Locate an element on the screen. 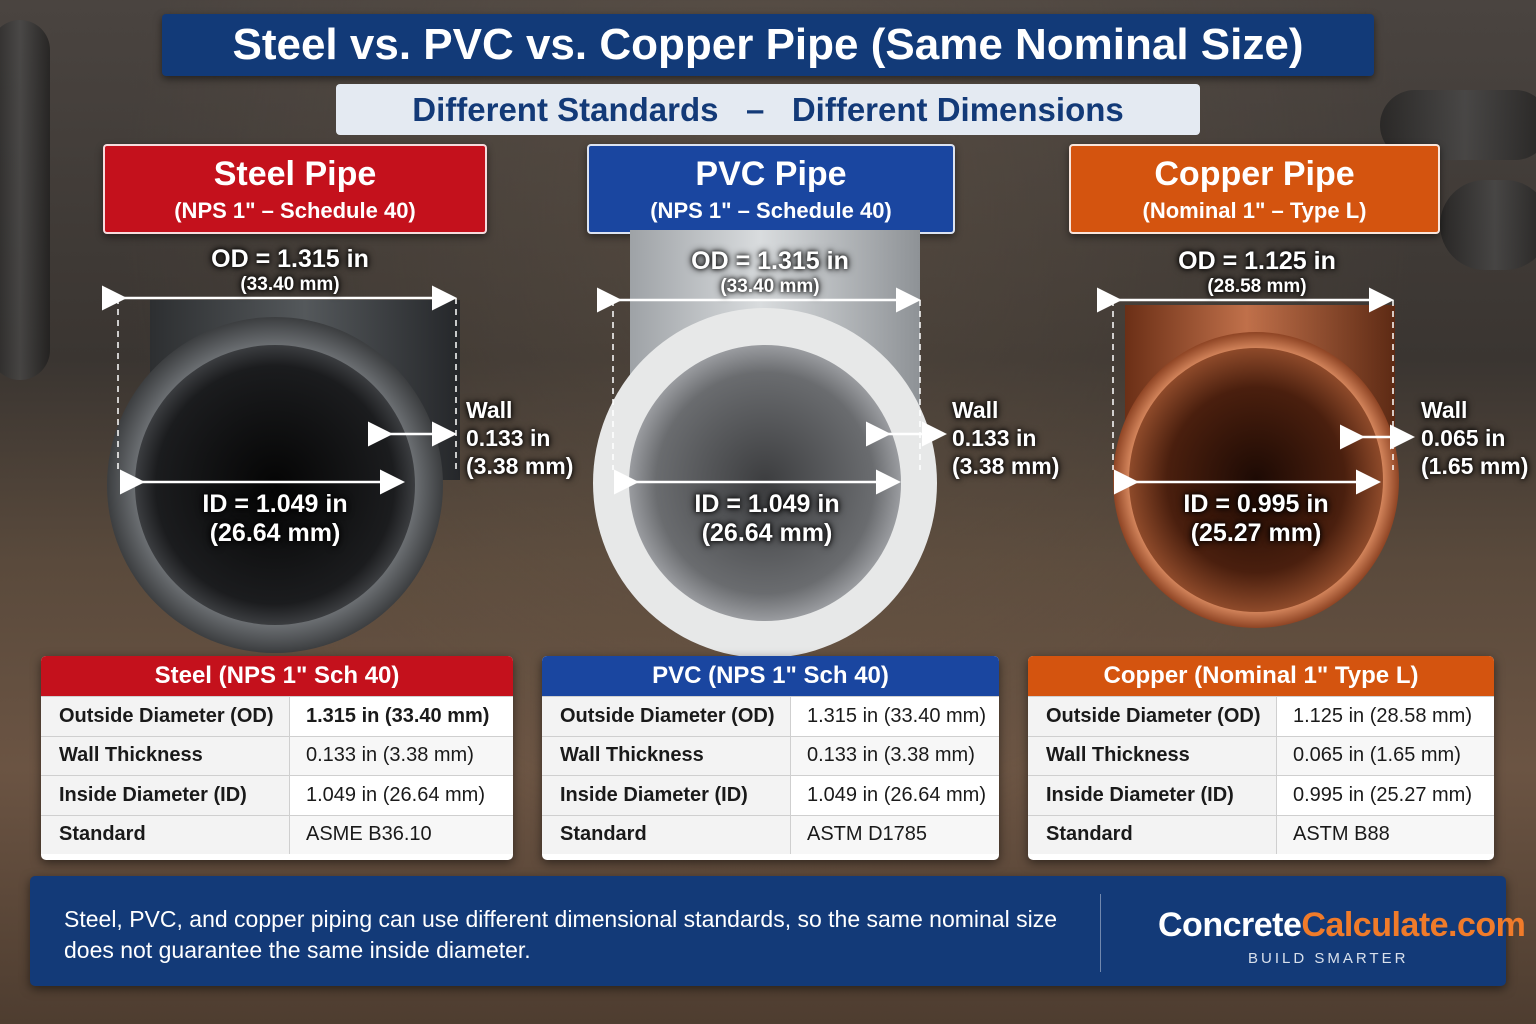 This screenshot has height=1024, width=1536. steel-pipe-drawing is located at coordinates (281, 469).